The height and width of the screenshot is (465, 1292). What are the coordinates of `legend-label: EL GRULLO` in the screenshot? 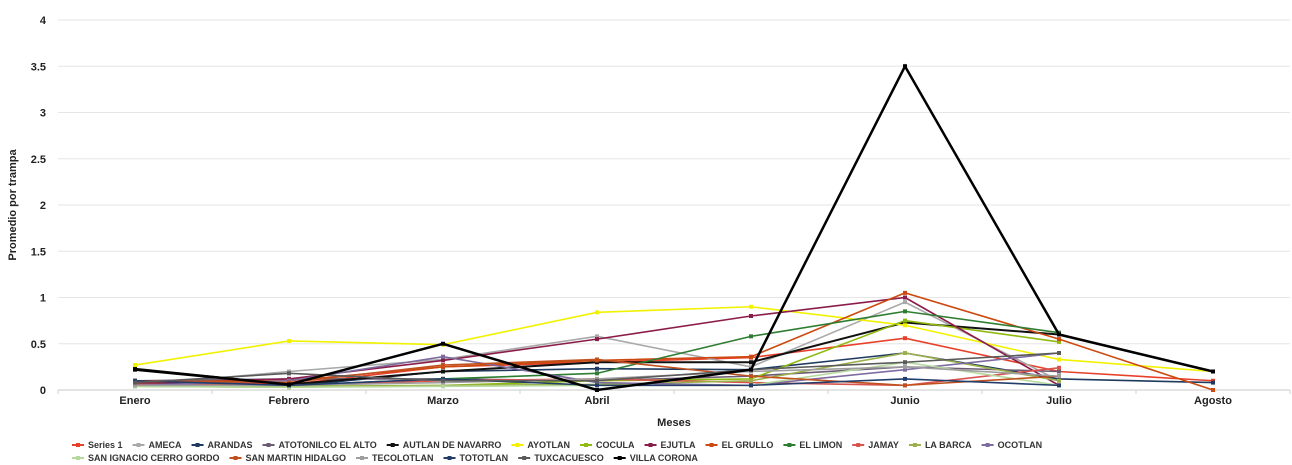 It's located at (748, 445).